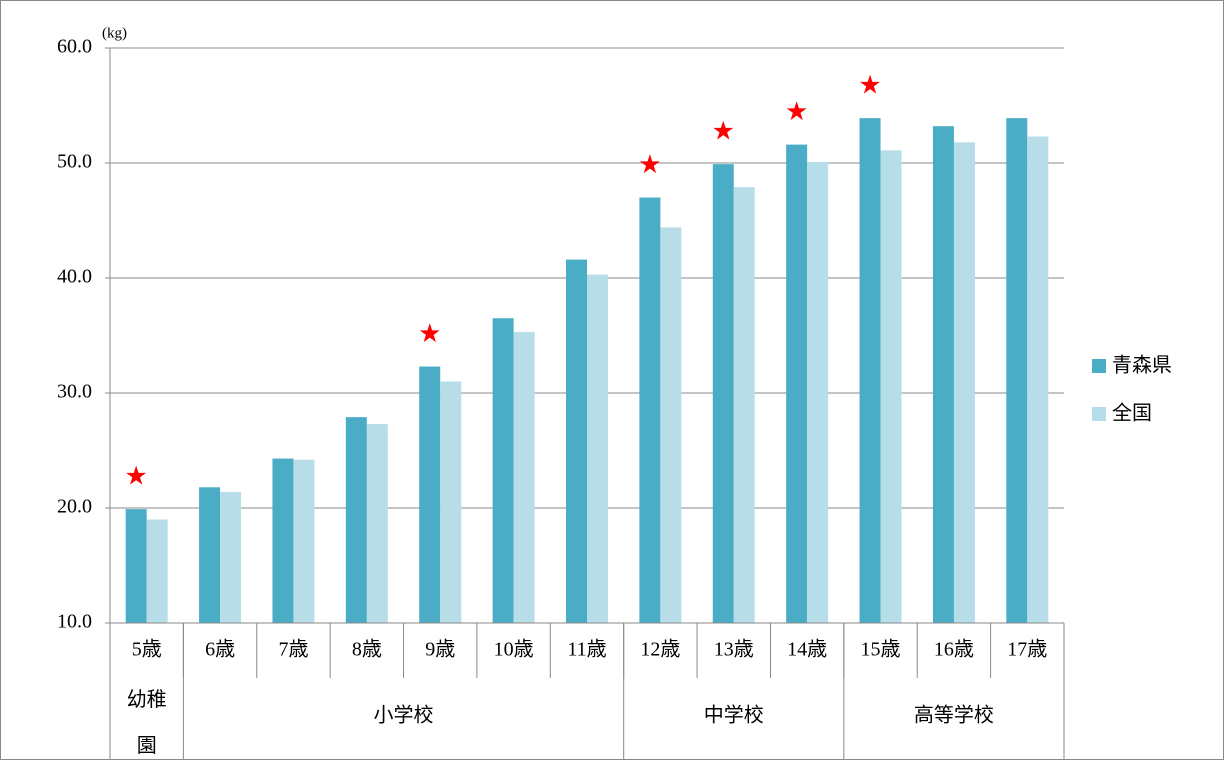 The image size is (1224, 765). Describe the element at coordinates (734, 649) in the screenshot. I see `x-tick-label: 13歳` at that location.